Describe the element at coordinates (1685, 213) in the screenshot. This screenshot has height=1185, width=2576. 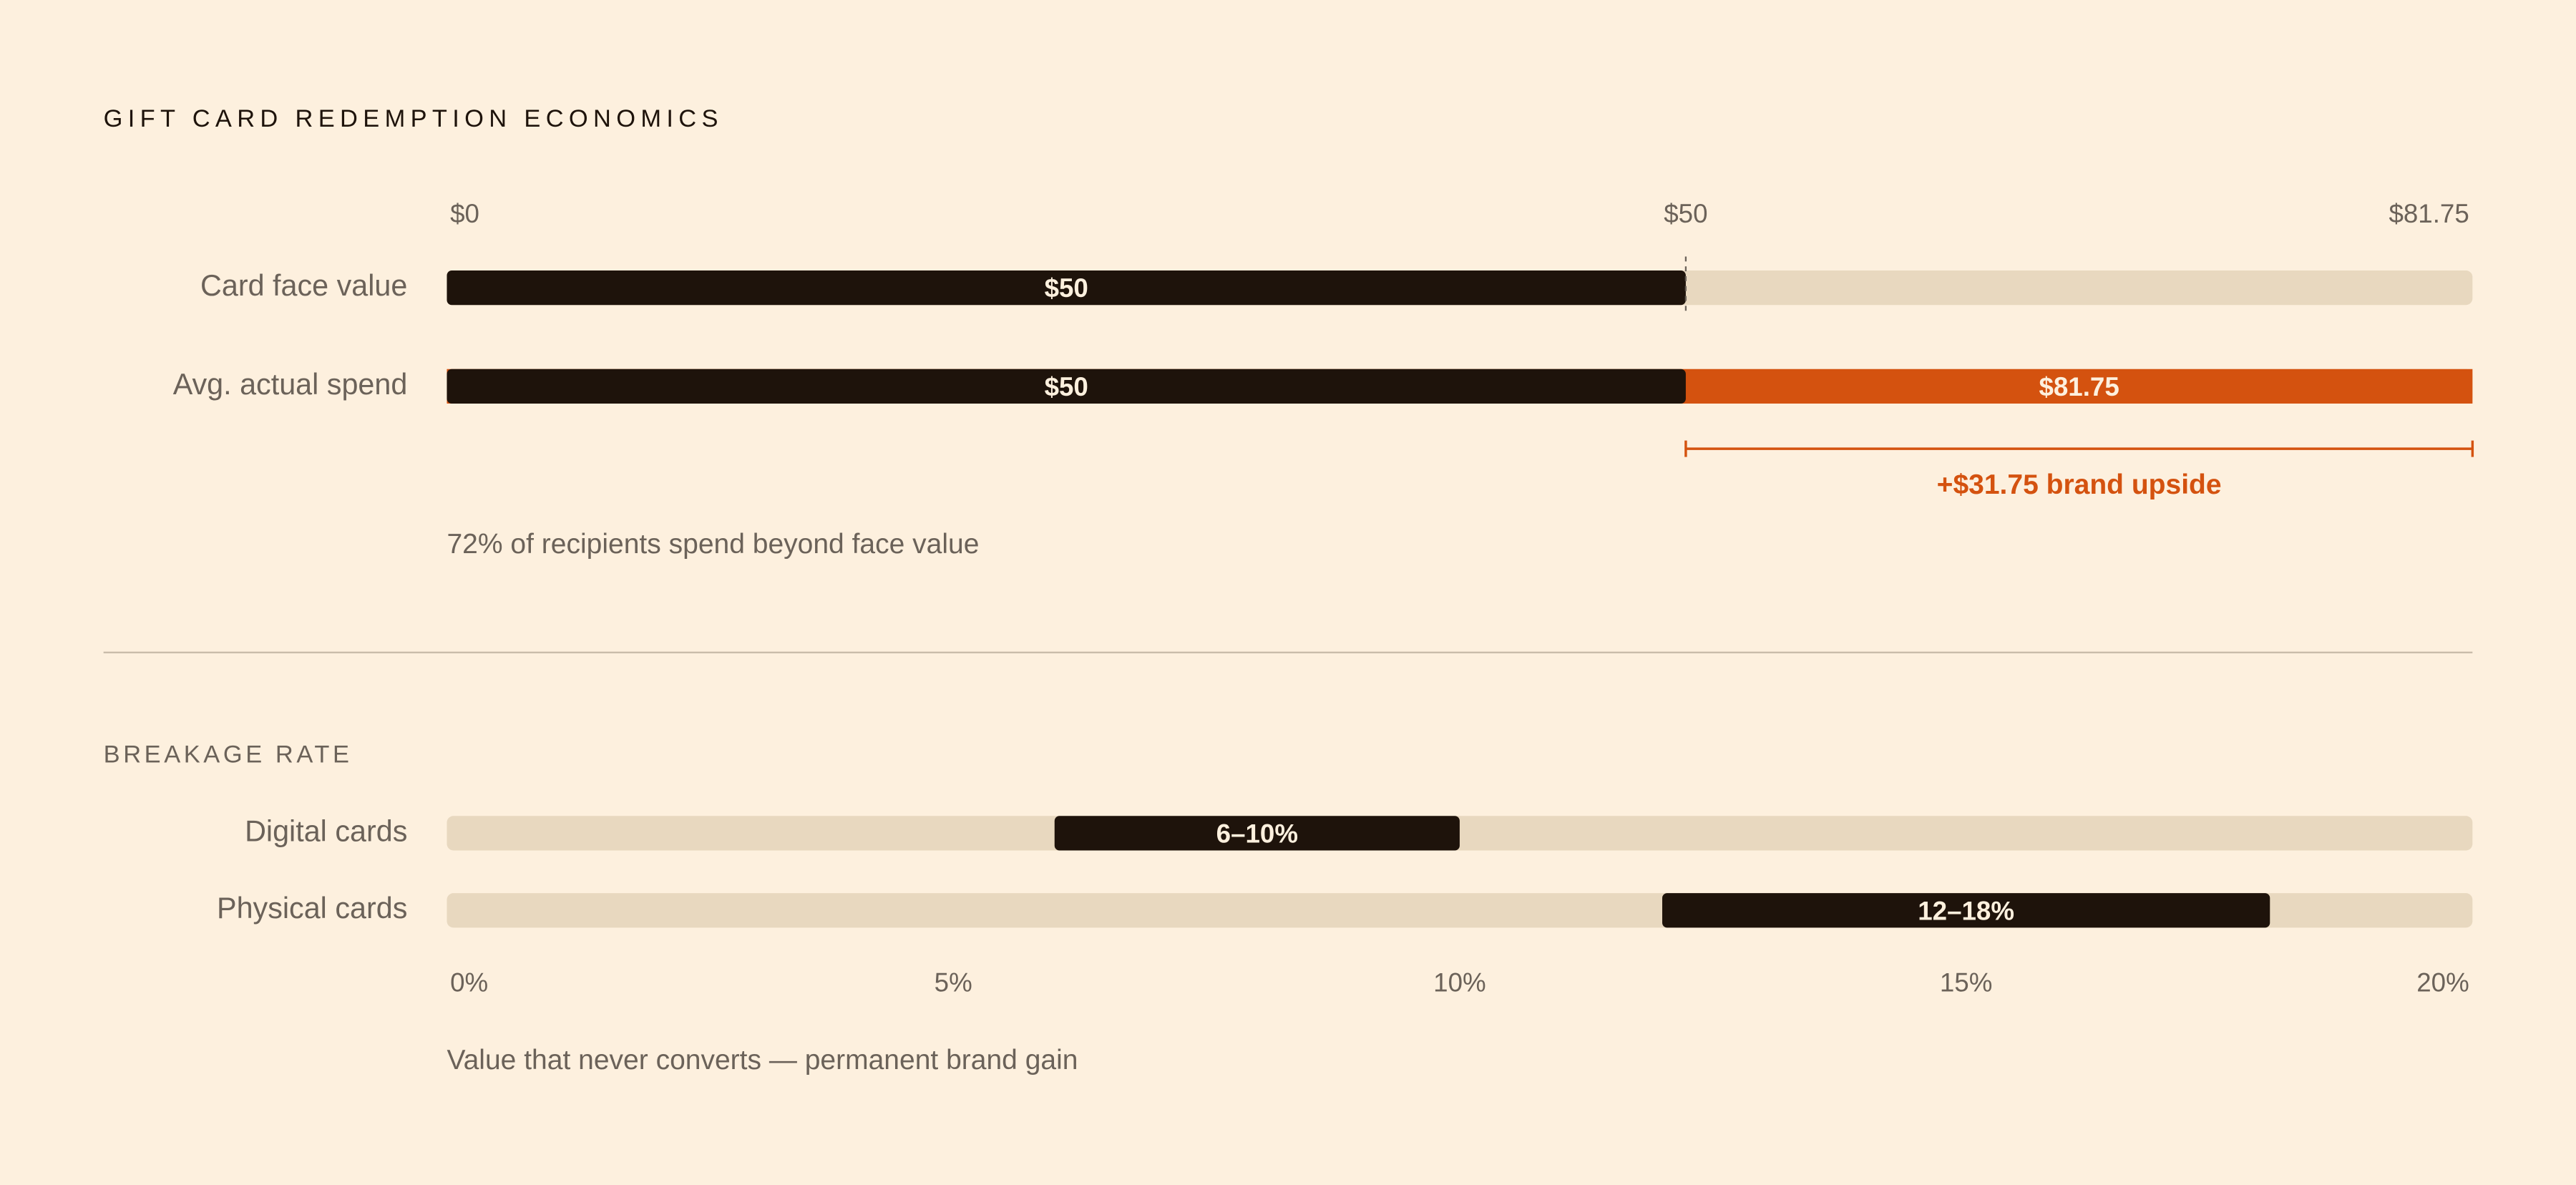
I see `x-tick-label: $50` at that location.